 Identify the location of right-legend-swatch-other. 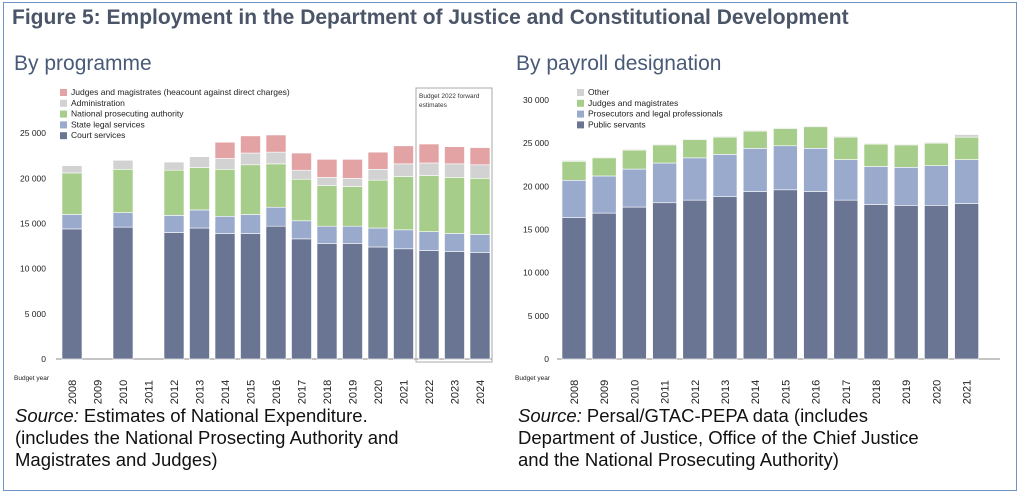
(580, 92).